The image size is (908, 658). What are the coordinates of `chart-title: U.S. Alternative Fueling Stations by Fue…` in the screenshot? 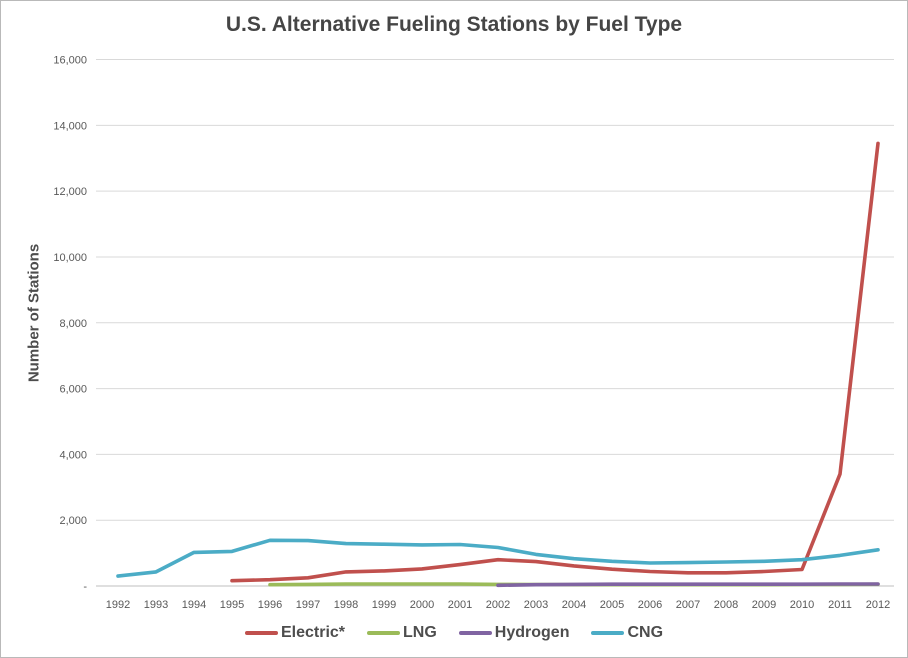 It's located at (454, 24).